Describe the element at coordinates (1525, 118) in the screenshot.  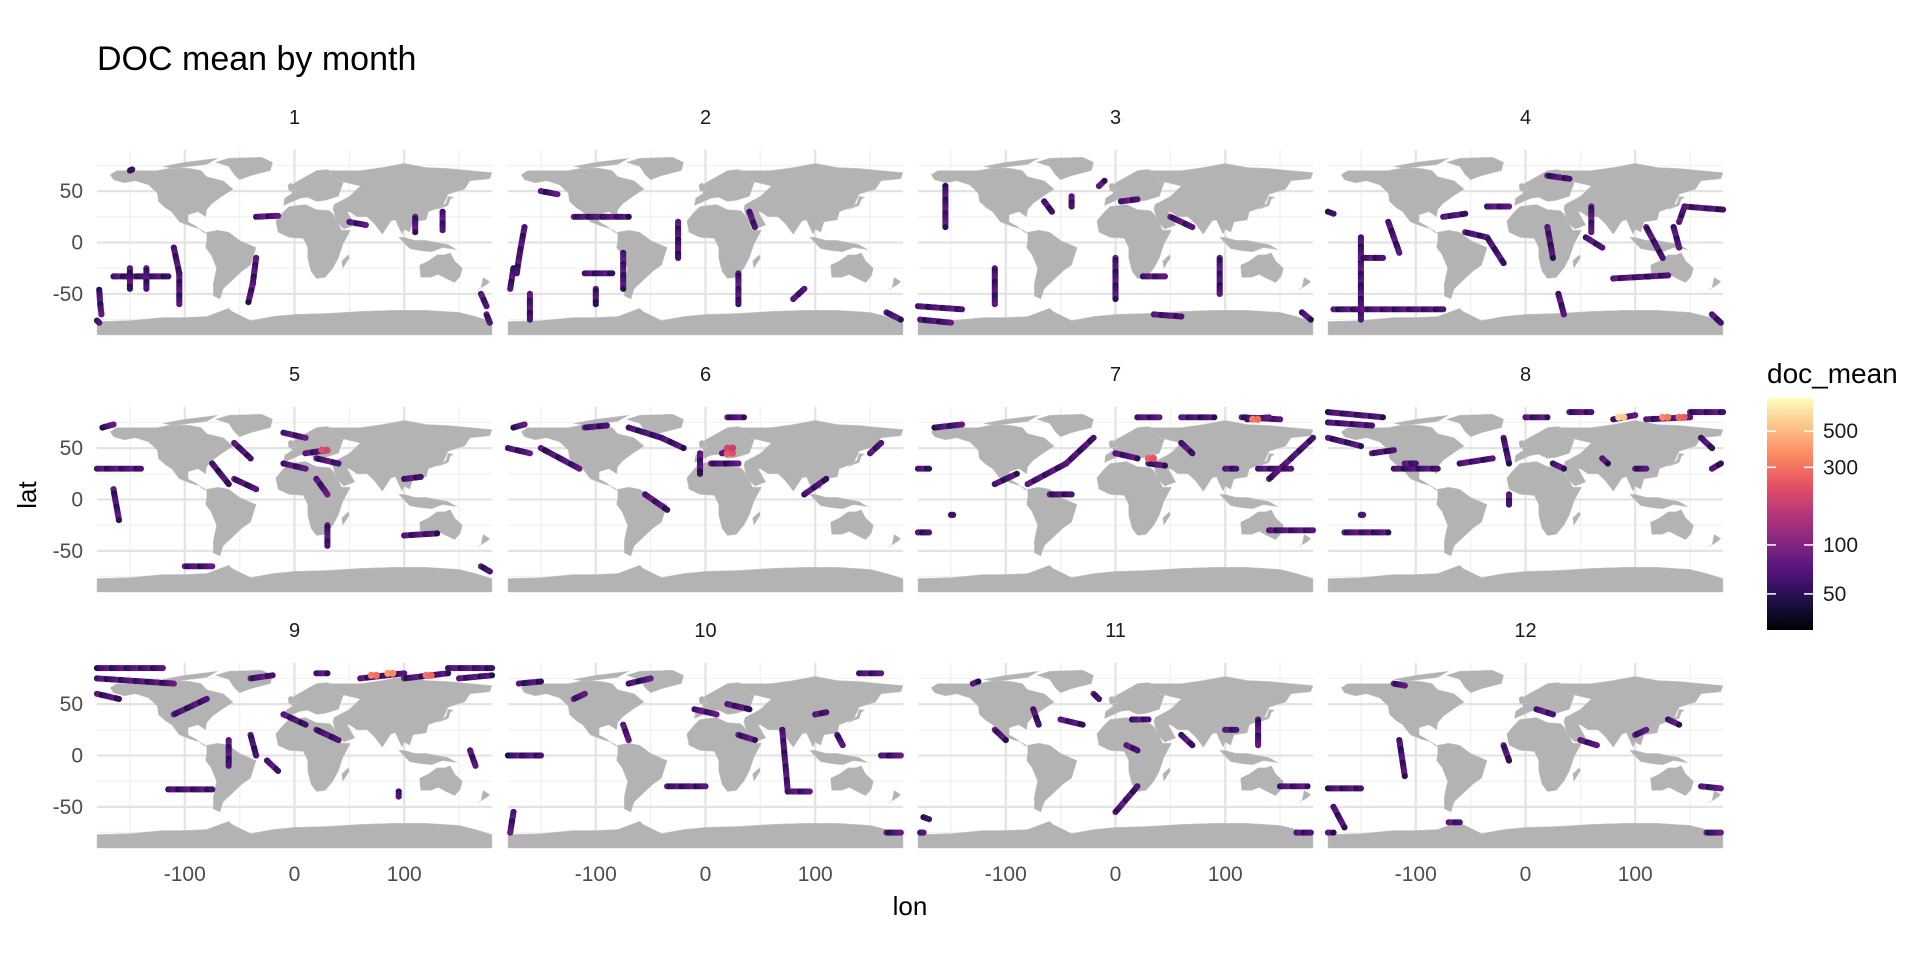
I see `facet-label: 4` at that location.